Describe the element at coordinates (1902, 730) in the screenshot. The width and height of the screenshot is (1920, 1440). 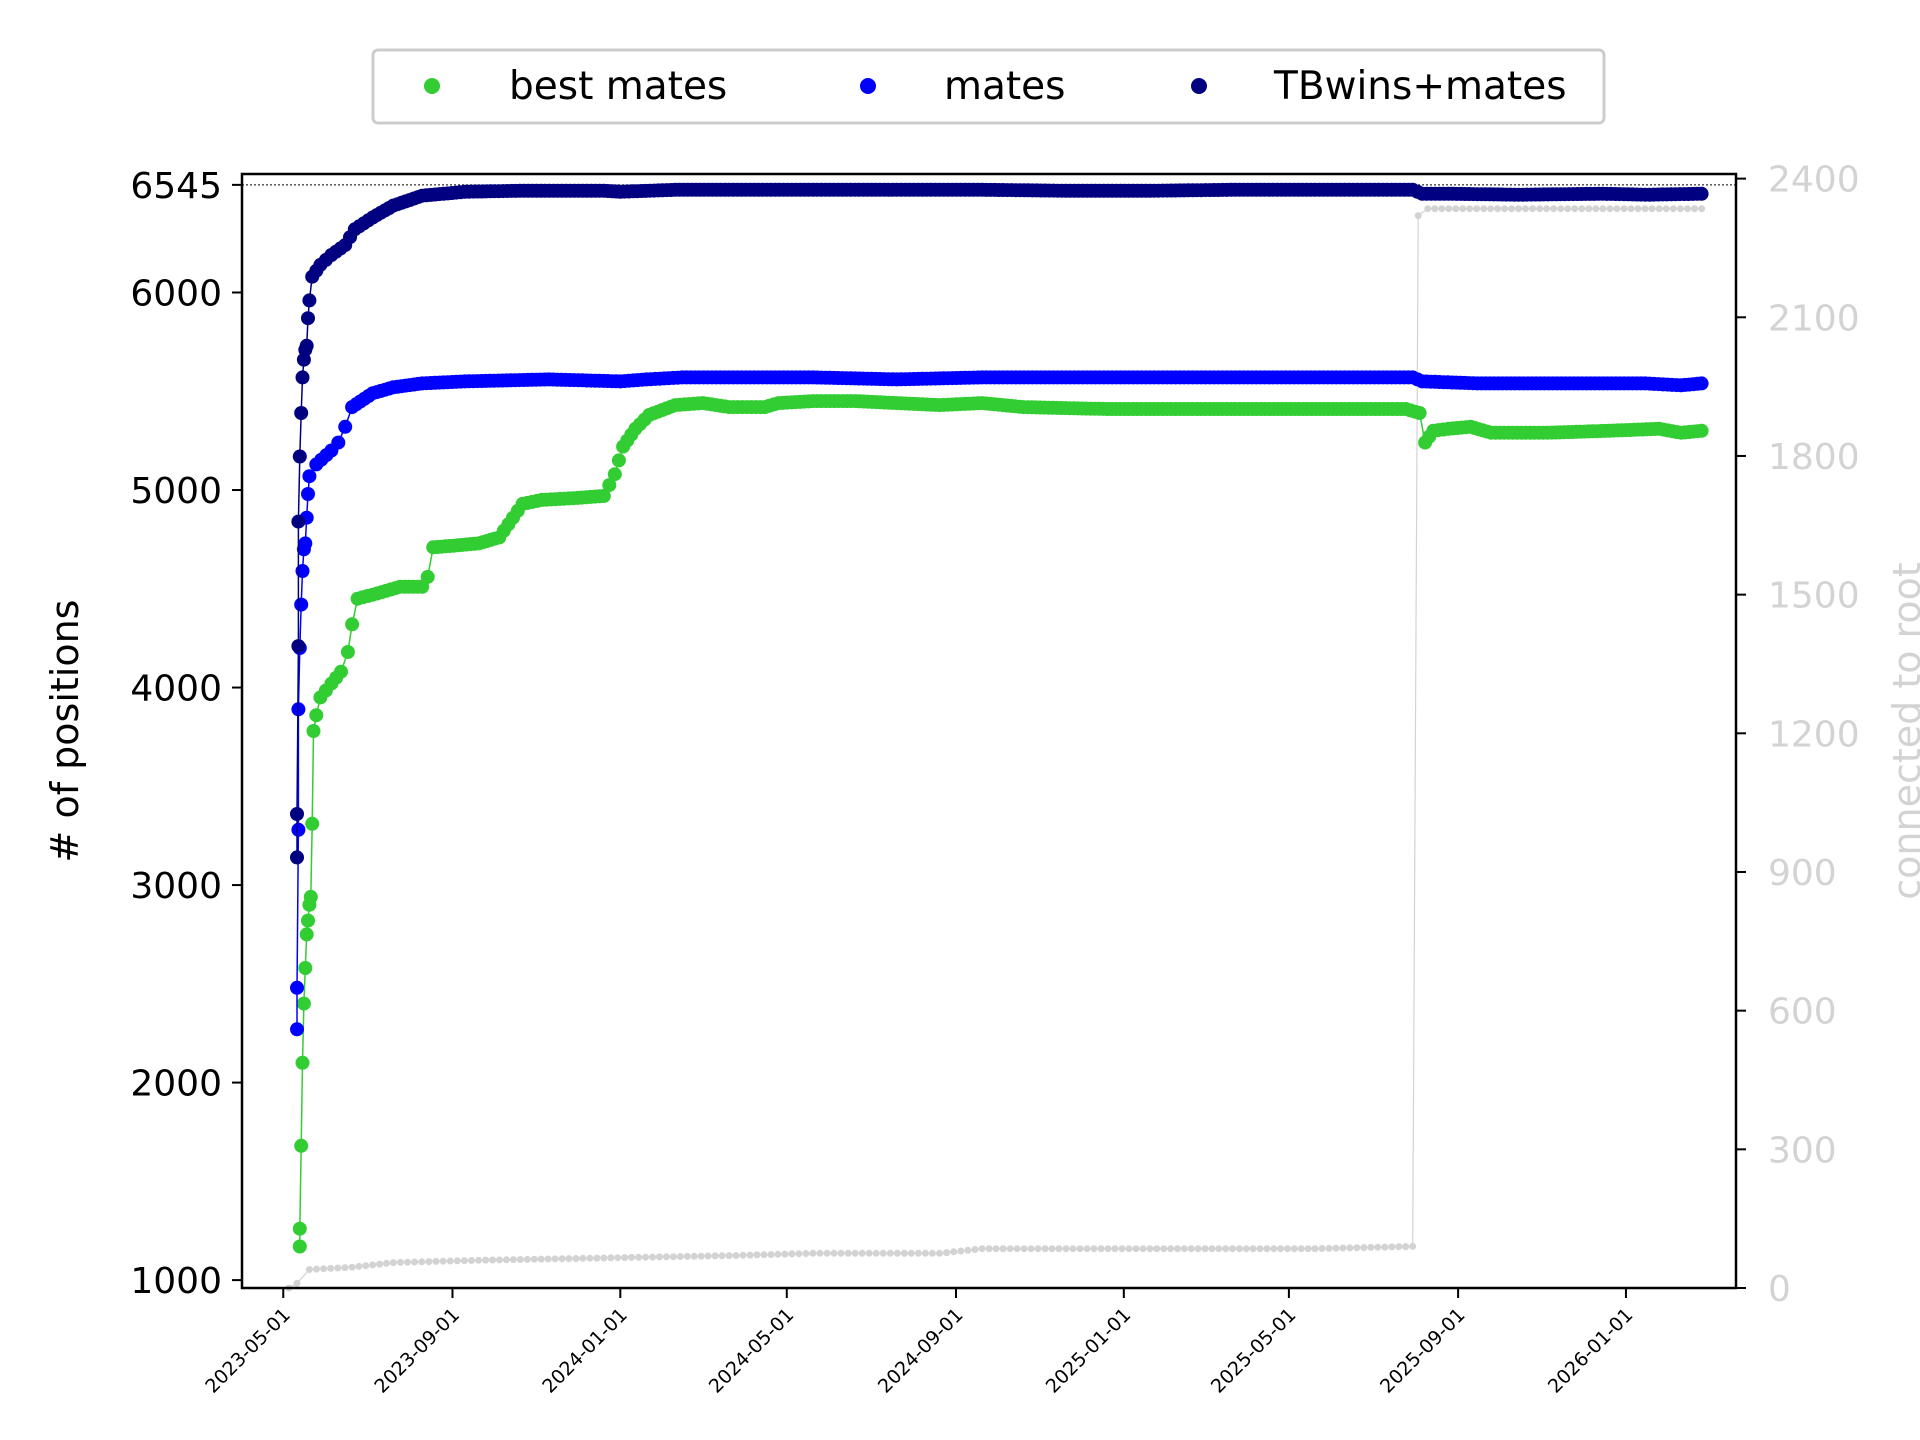
I see `y2-axis-label: connected to root` at that location.